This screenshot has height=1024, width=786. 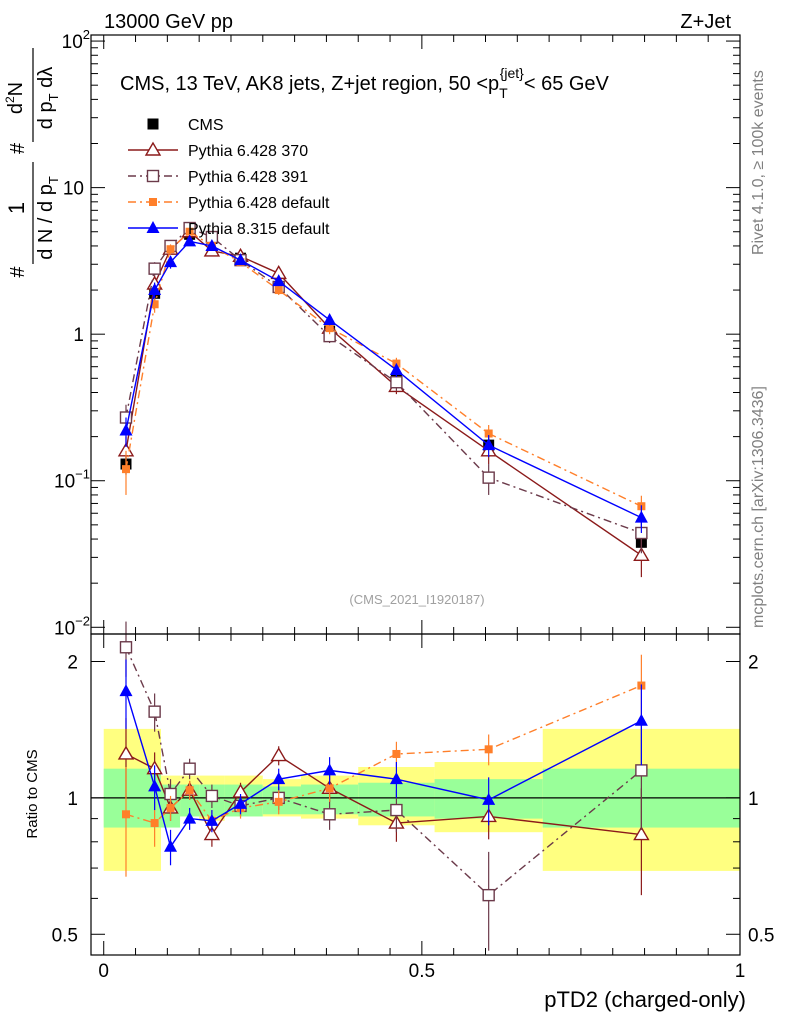 What do you see at coordinates (73, 189) in the screenshot?
I see `main-ytick-label-1: 10` at bounding box center [73, 189].